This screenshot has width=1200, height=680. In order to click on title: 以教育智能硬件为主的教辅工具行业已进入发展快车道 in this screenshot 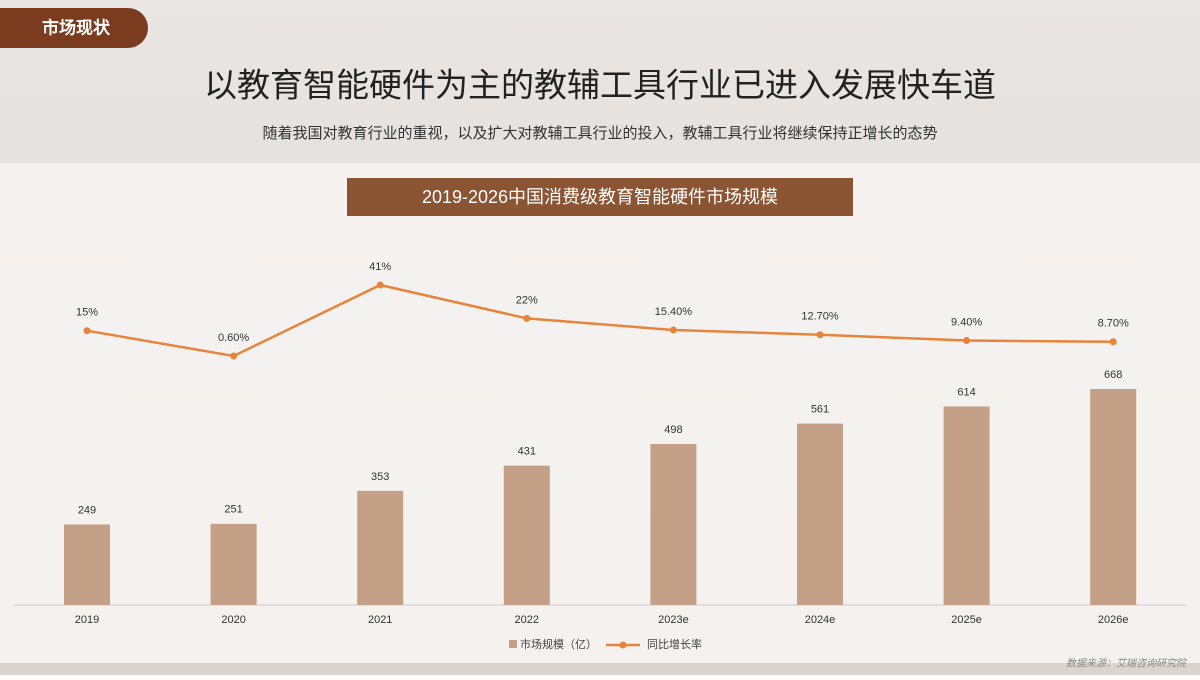, I will do `click(600, 85)`.